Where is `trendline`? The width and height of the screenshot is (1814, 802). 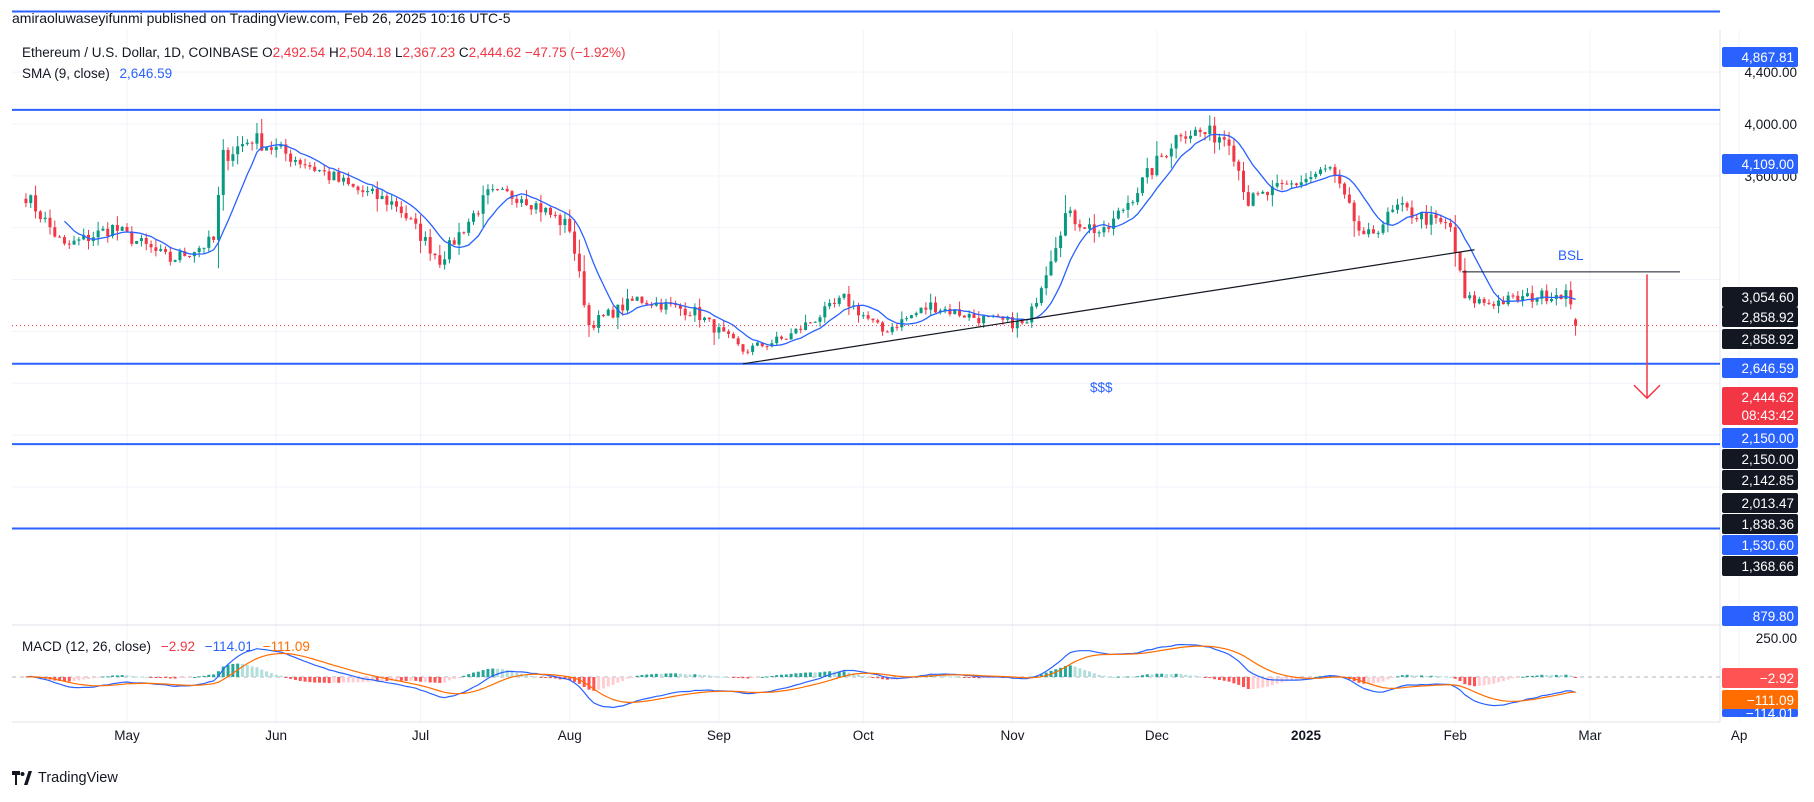
trendline is located at coordinates (1108, 307).